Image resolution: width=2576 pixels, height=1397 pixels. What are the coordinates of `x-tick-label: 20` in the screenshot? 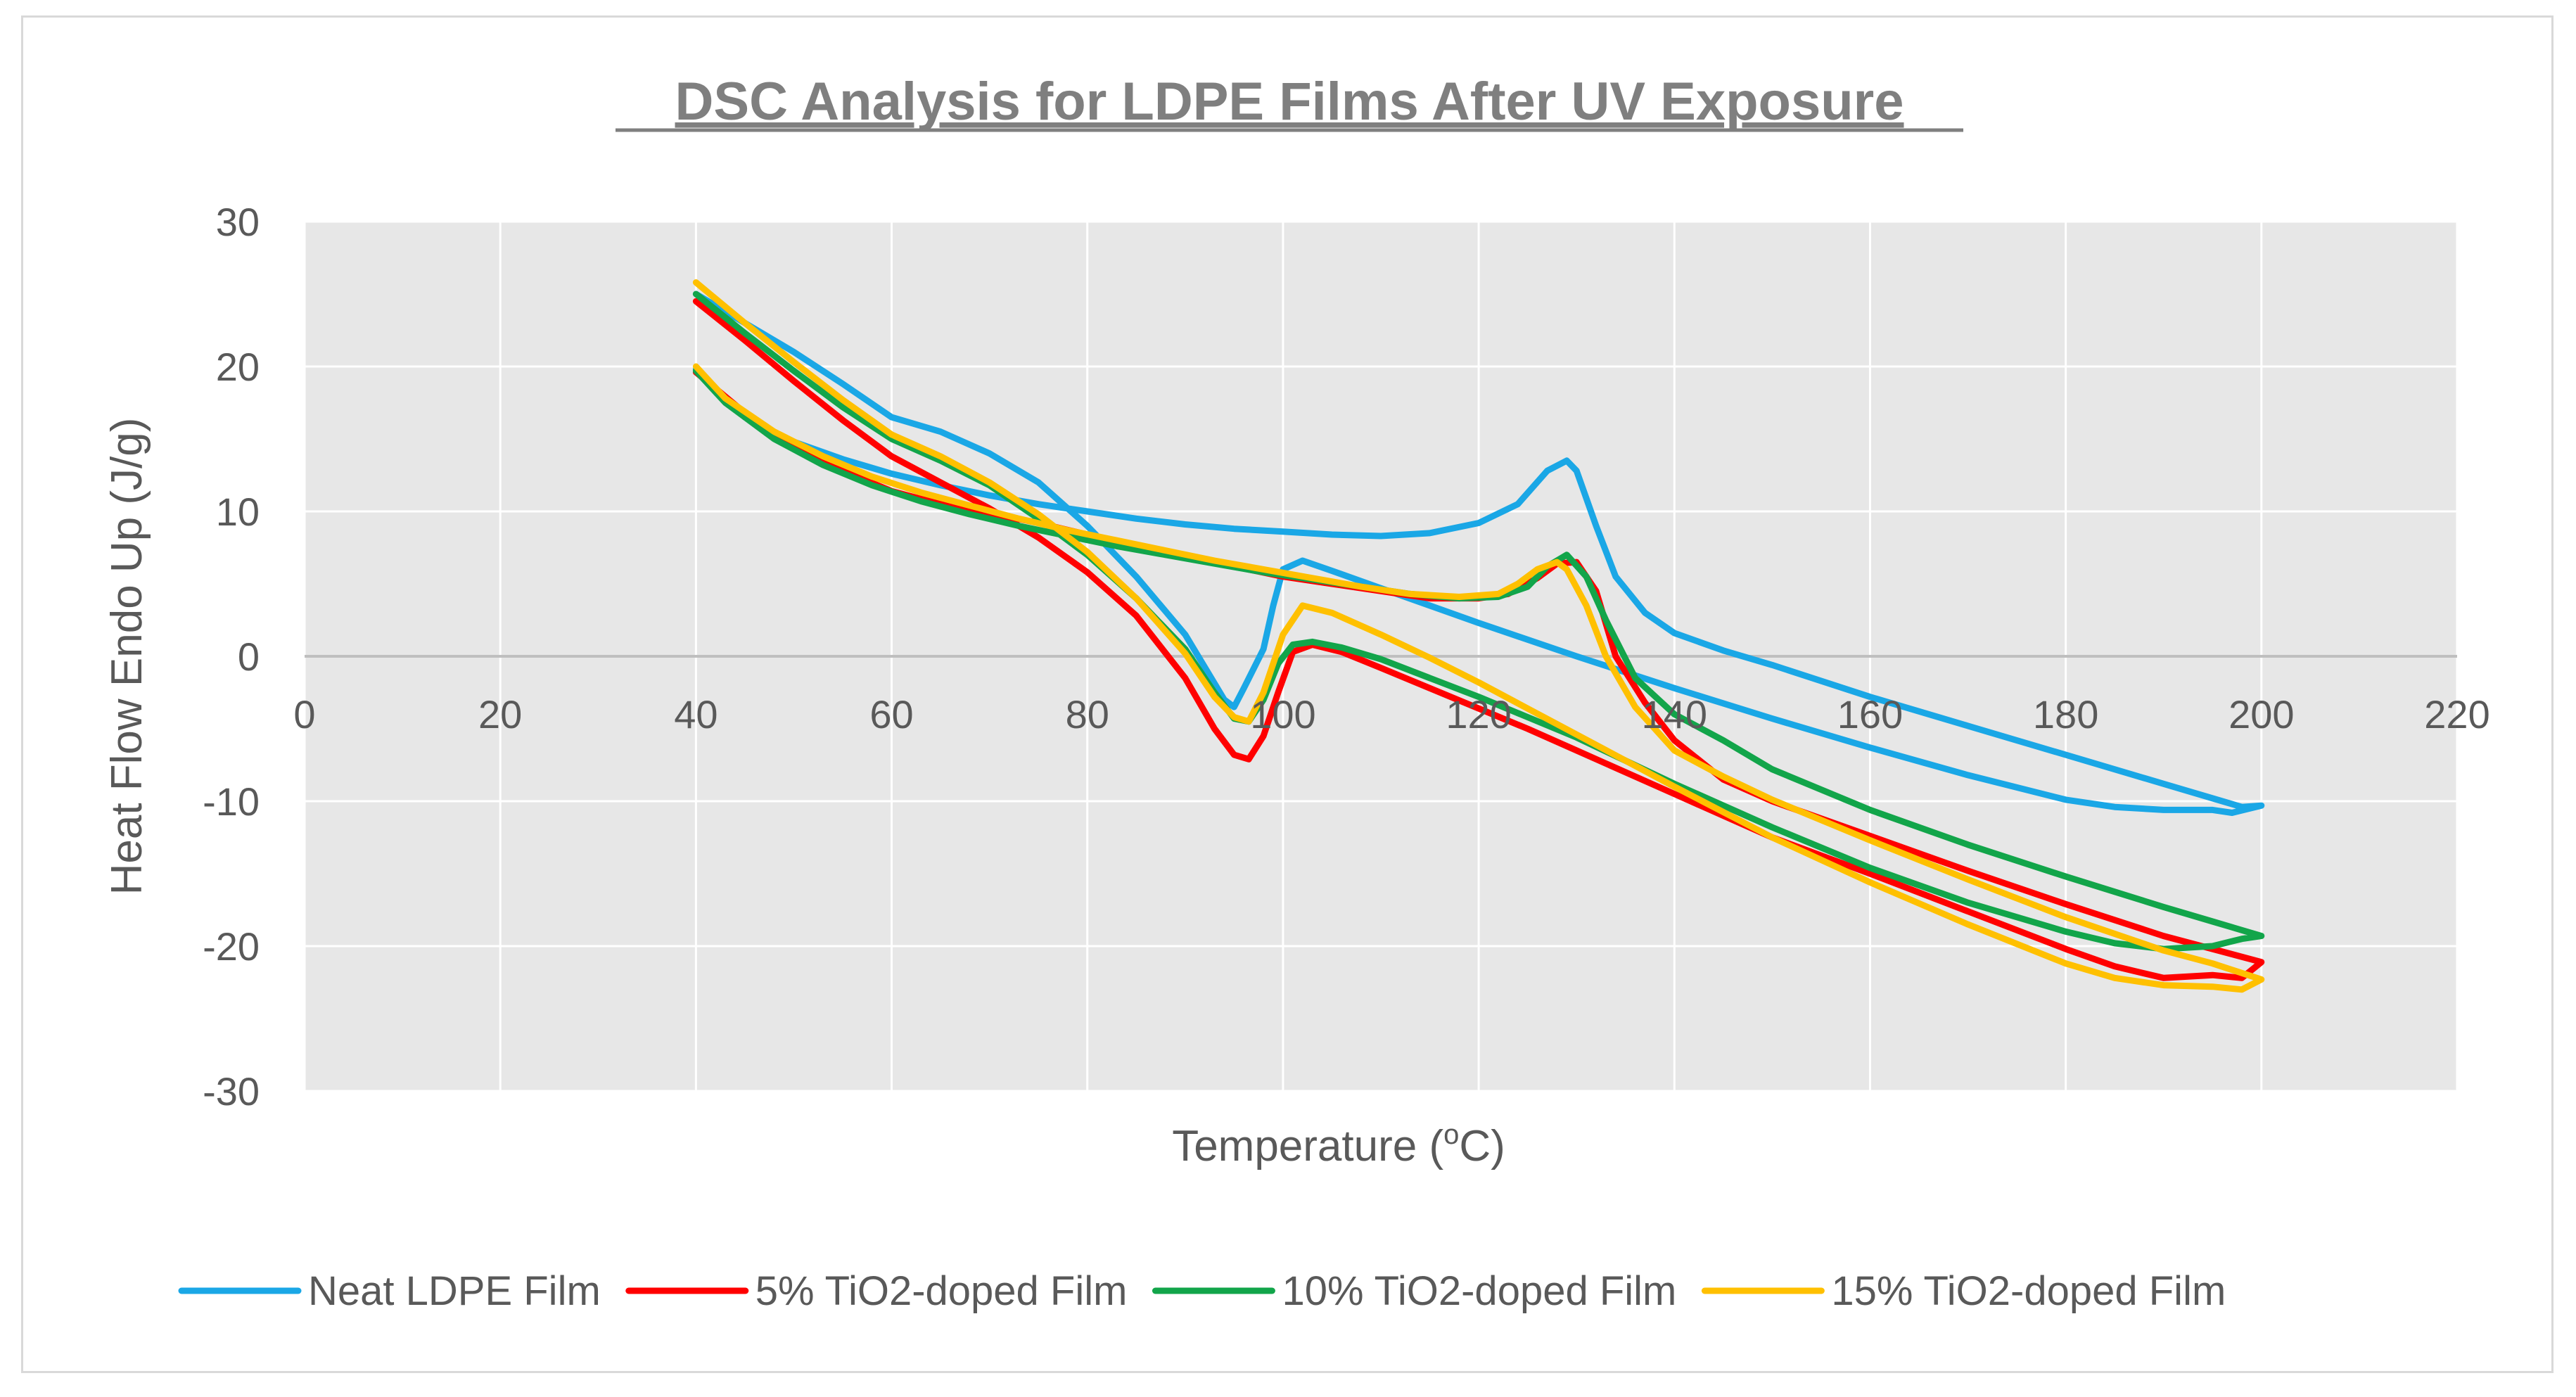 It's located at (500, 714).